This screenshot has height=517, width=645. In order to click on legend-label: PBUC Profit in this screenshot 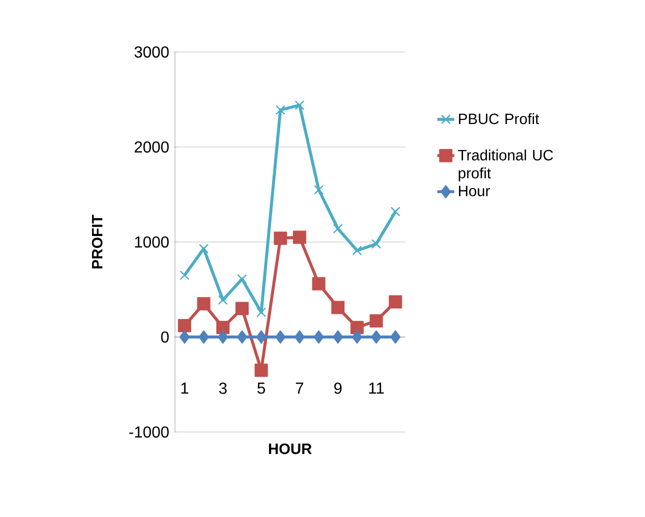, I will do `click(499, 118)`.